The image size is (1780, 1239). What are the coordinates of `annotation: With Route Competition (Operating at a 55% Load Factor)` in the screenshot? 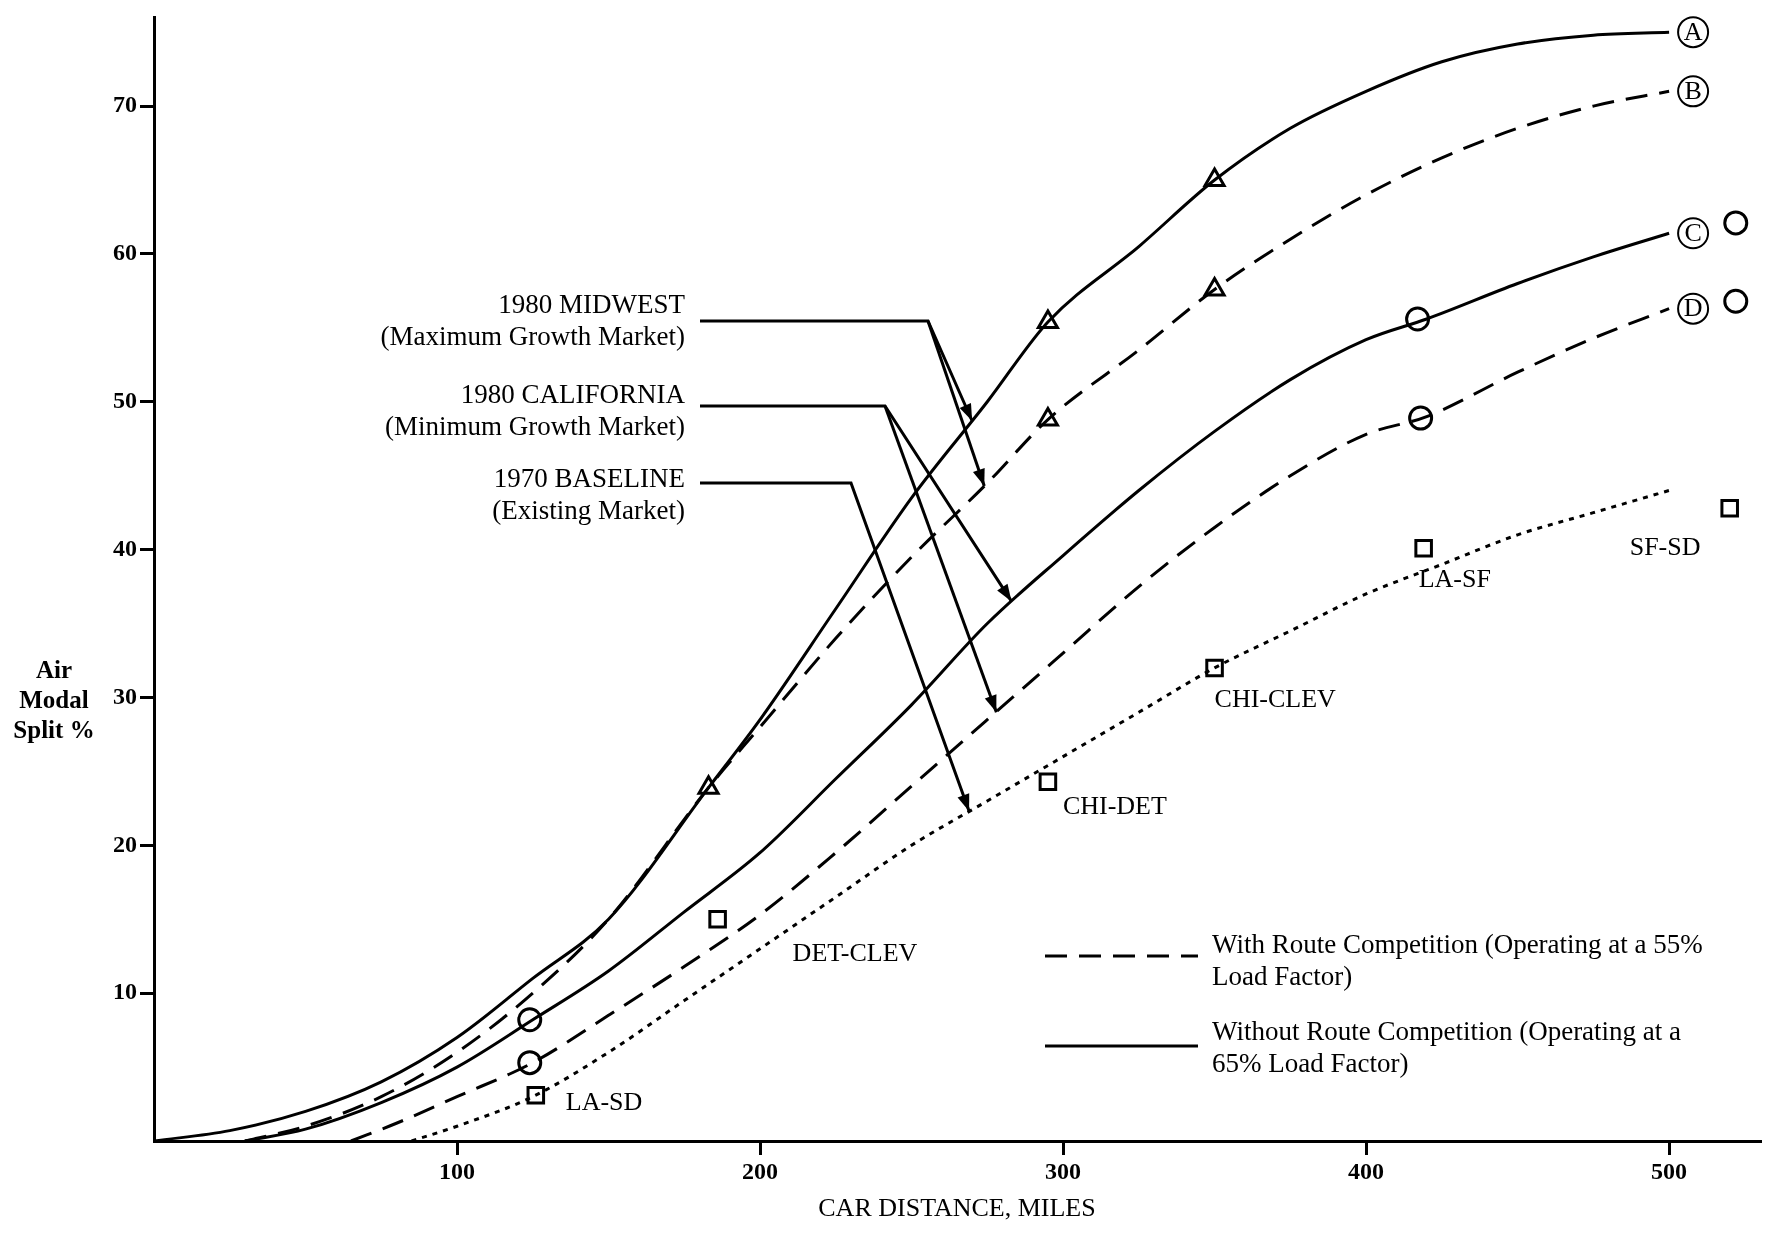 It's located at (1458, 960).